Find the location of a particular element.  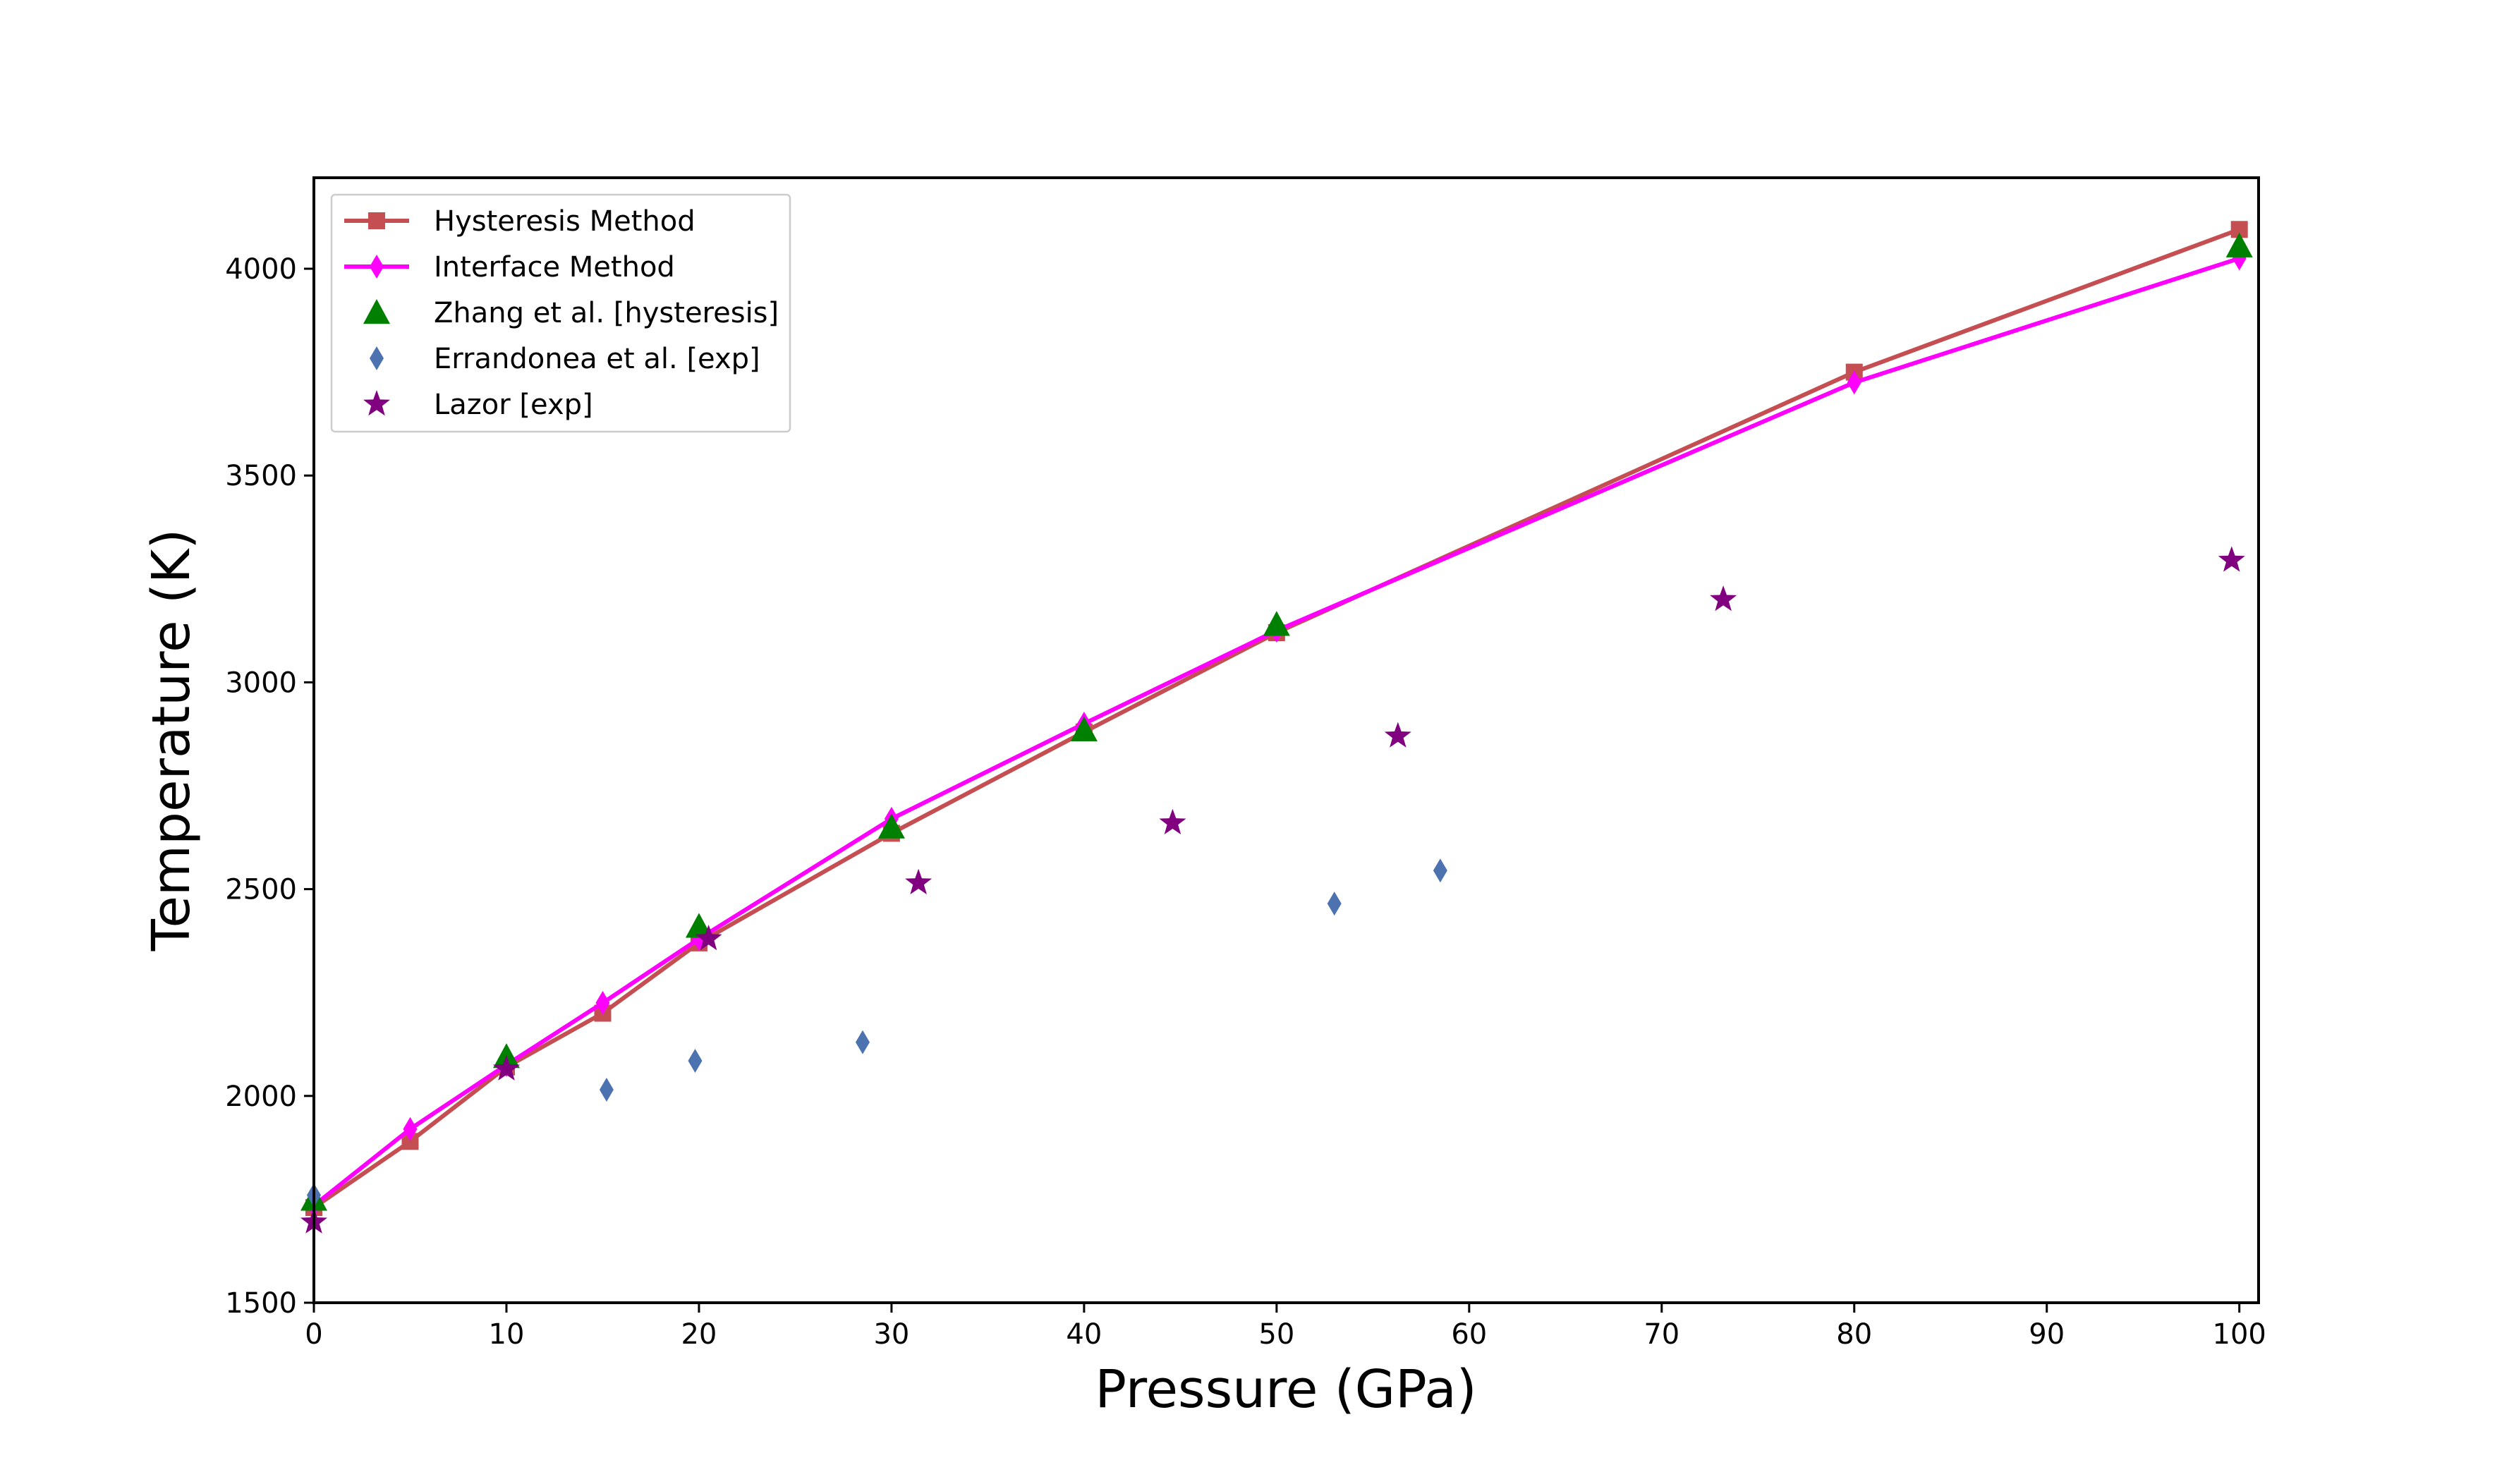

x-tick-label: 20 is located at coordinates (699, 1334).